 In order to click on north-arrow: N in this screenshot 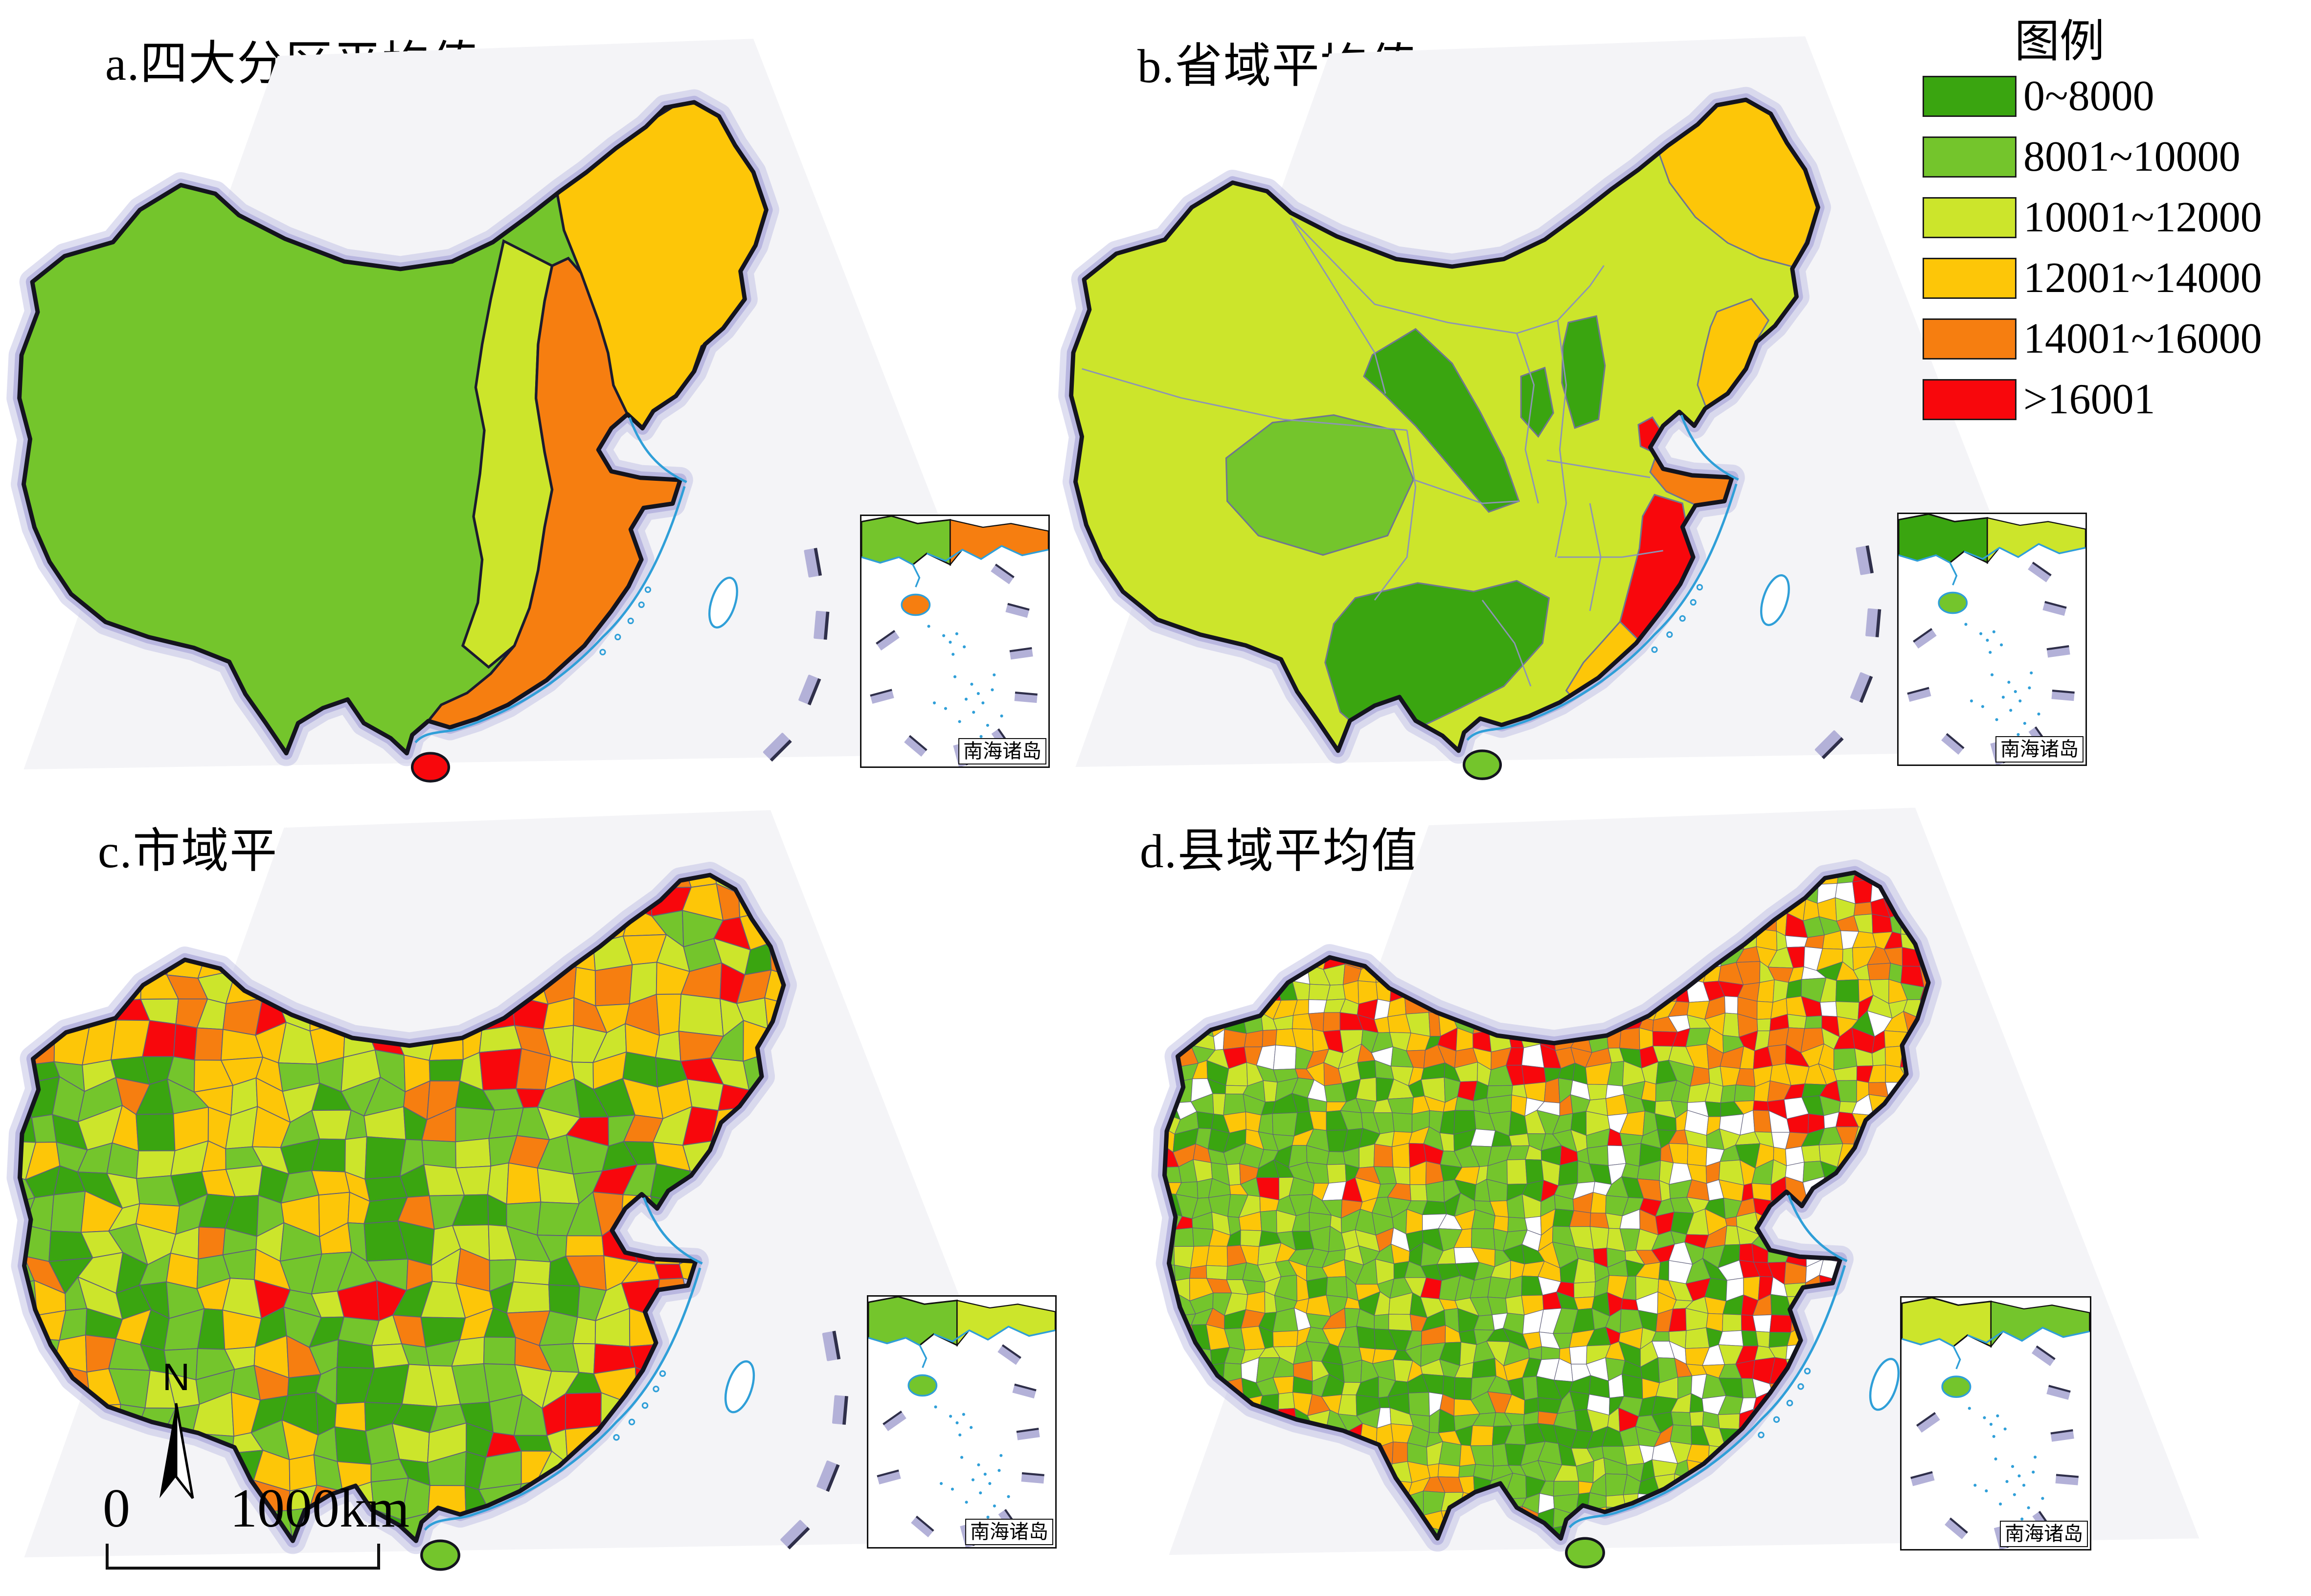, I will do `click(176, 1428)`.